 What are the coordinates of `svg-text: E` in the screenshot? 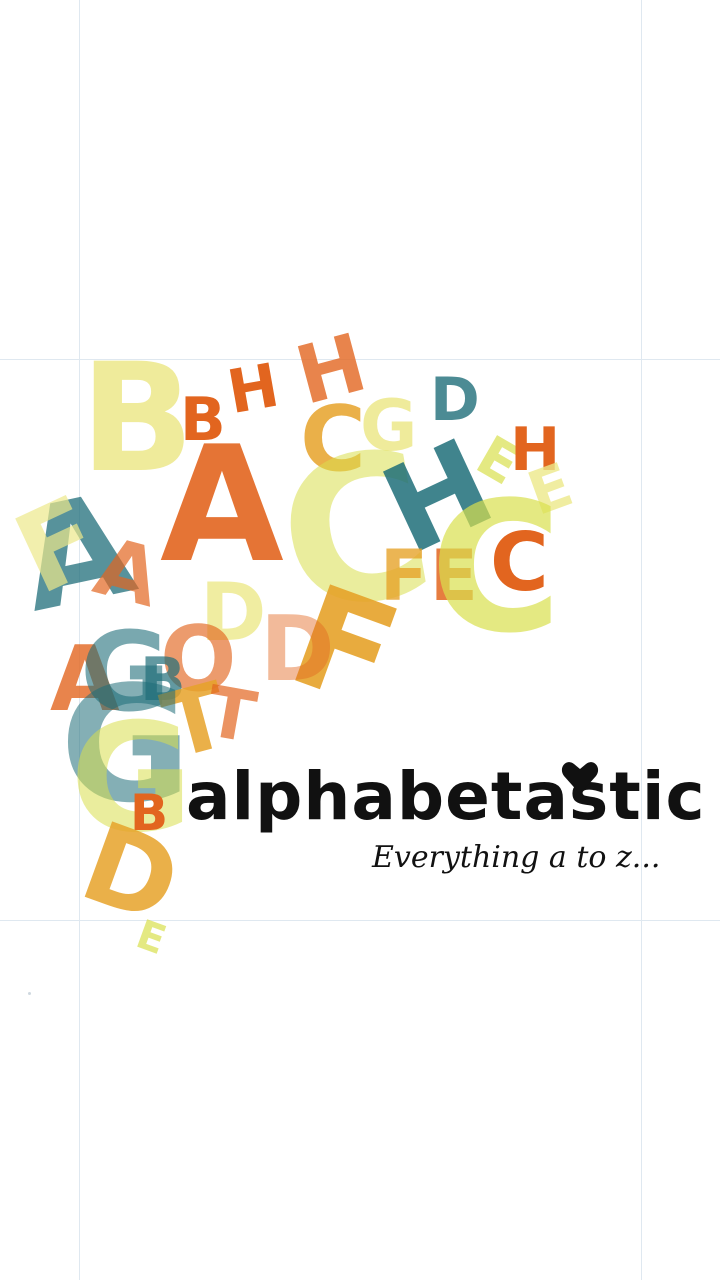 It's located at (454, 576).